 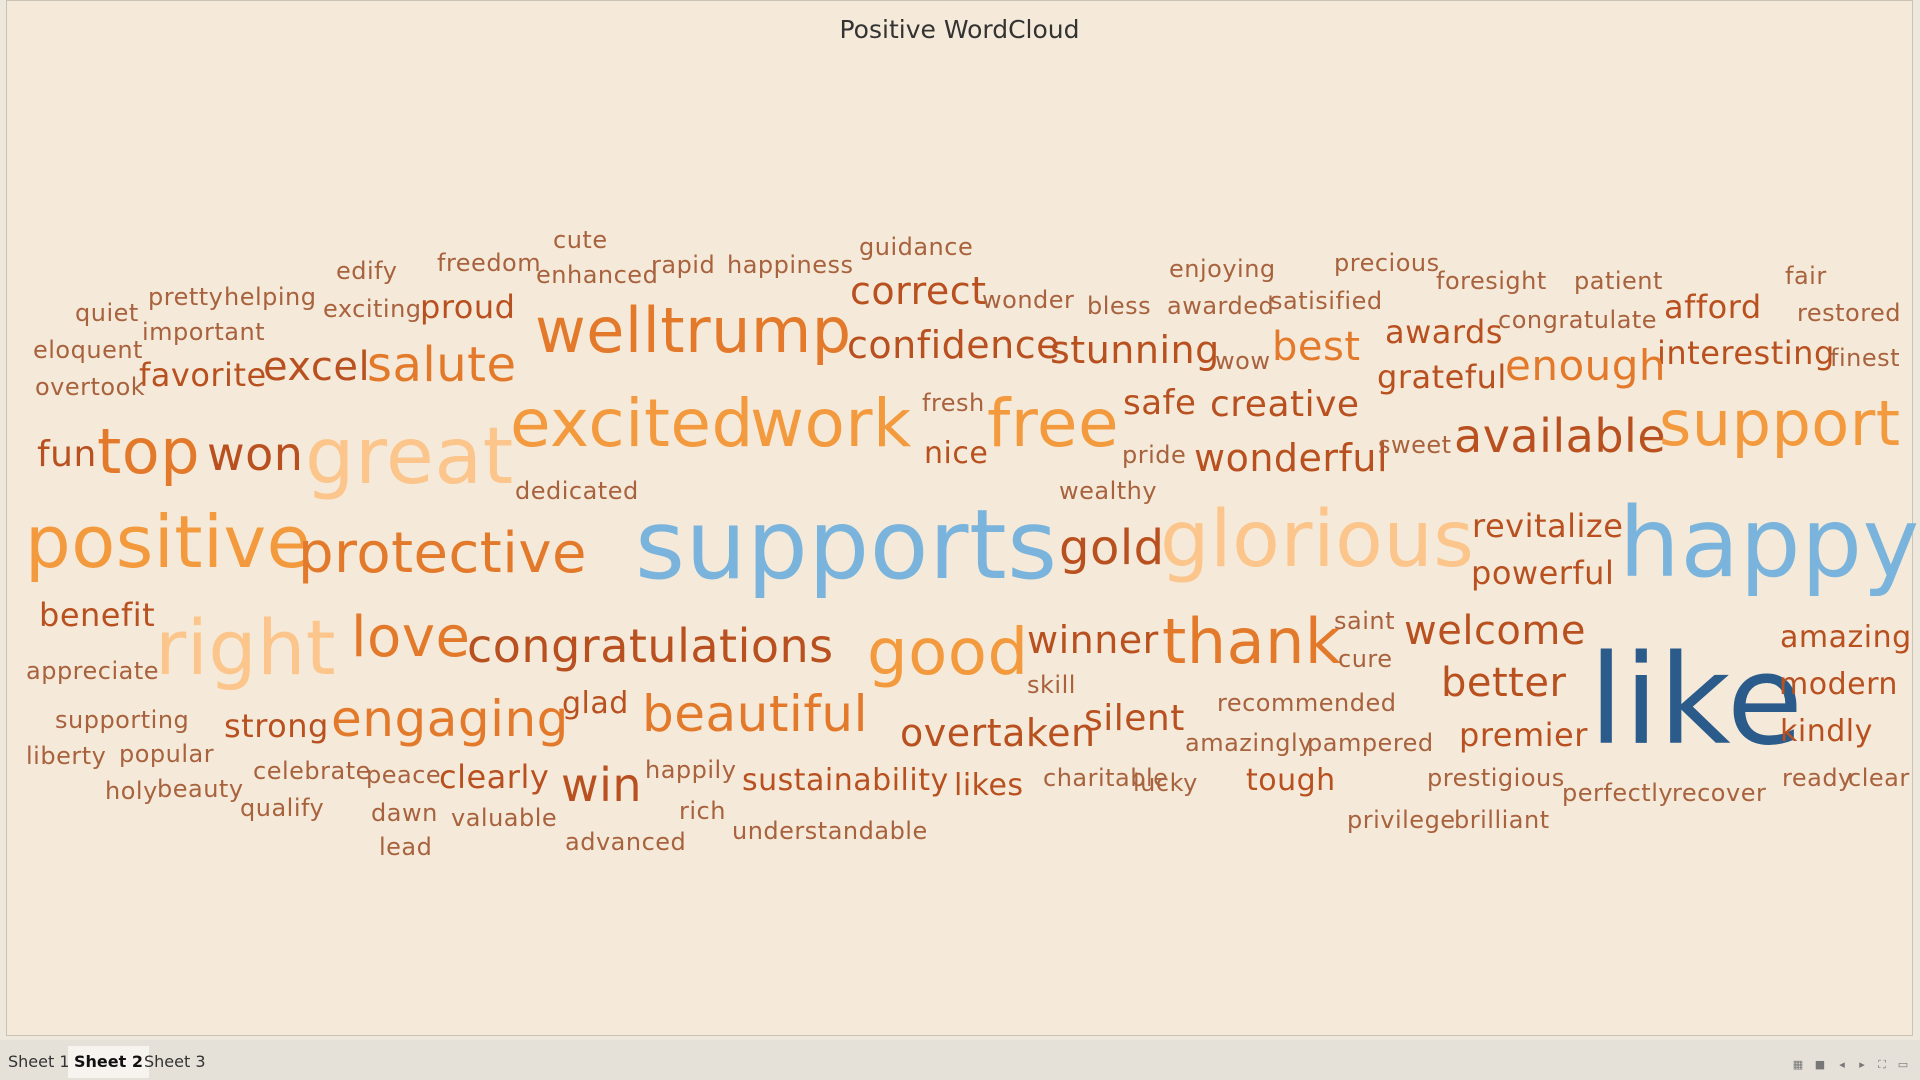 What do you see at coordinates (175, 1061) in the screenshot?
I see `tab-sheet-3: Sheet 3` at bounding box center [175, 1061].